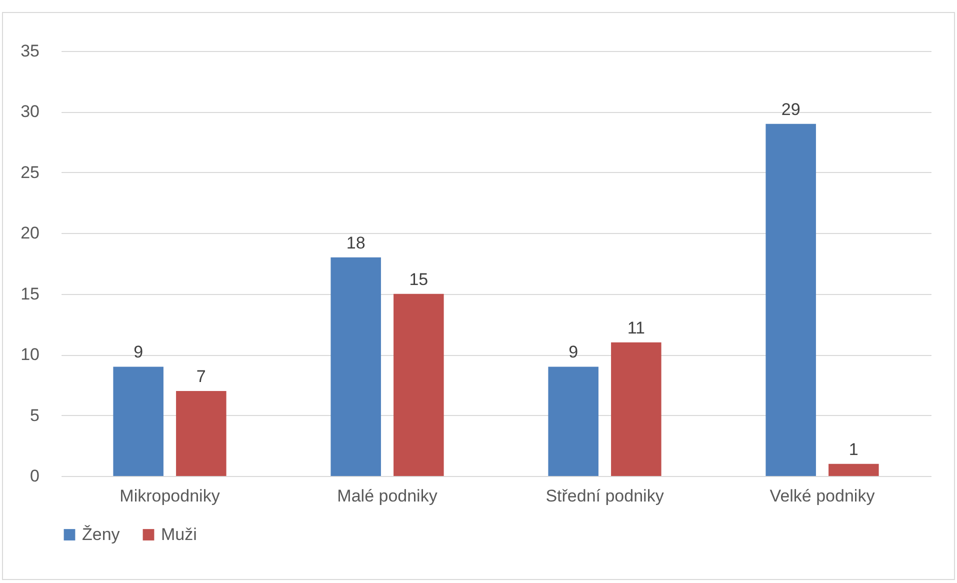  What do you see at coordinates (30, 294) in the screenshot?
I see `y-tick-label: 15` at bounding box center [30, 294].